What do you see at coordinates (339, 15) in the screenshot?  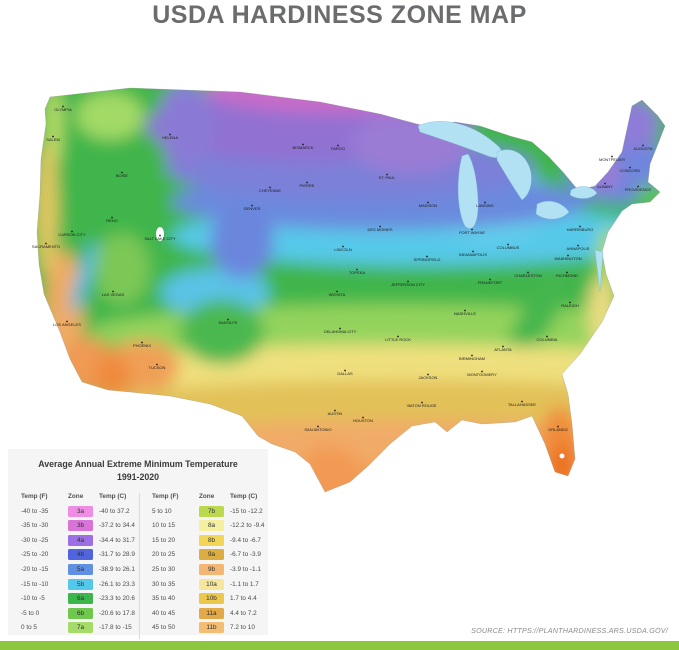 I see `page-title: USDA HARDINESS ZONE MAP` at bounding box center [339, 15].